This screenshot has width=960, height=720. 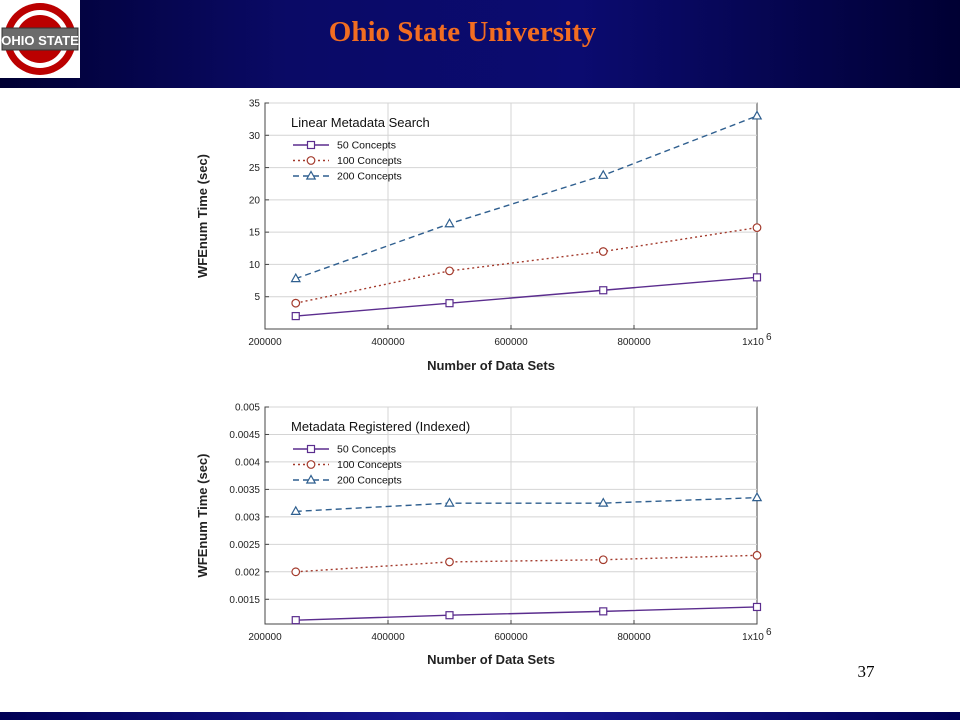 I want to click on y-tick-label: 0.002, so click(x=247, y=572).